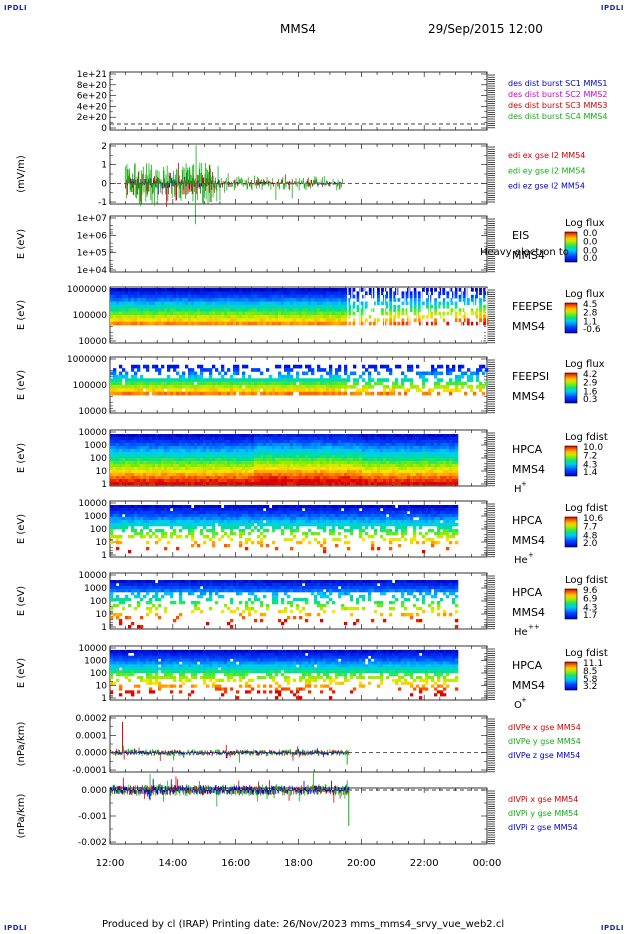 The height and width of the screenshot is (934, 630). Describe the element at coordinates (104, 129) in the screenshot. I see `p1-ytick-label: 0` at that location.